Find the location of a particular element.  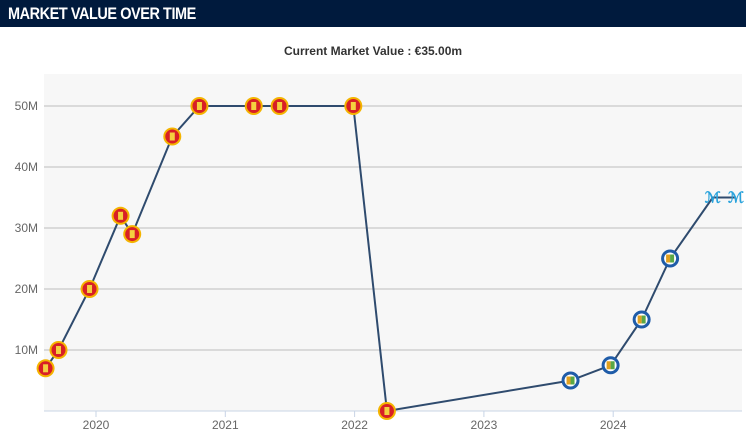

chart-subtitle: Current Market Value : €35.00m is located at coordinates (373, 51).